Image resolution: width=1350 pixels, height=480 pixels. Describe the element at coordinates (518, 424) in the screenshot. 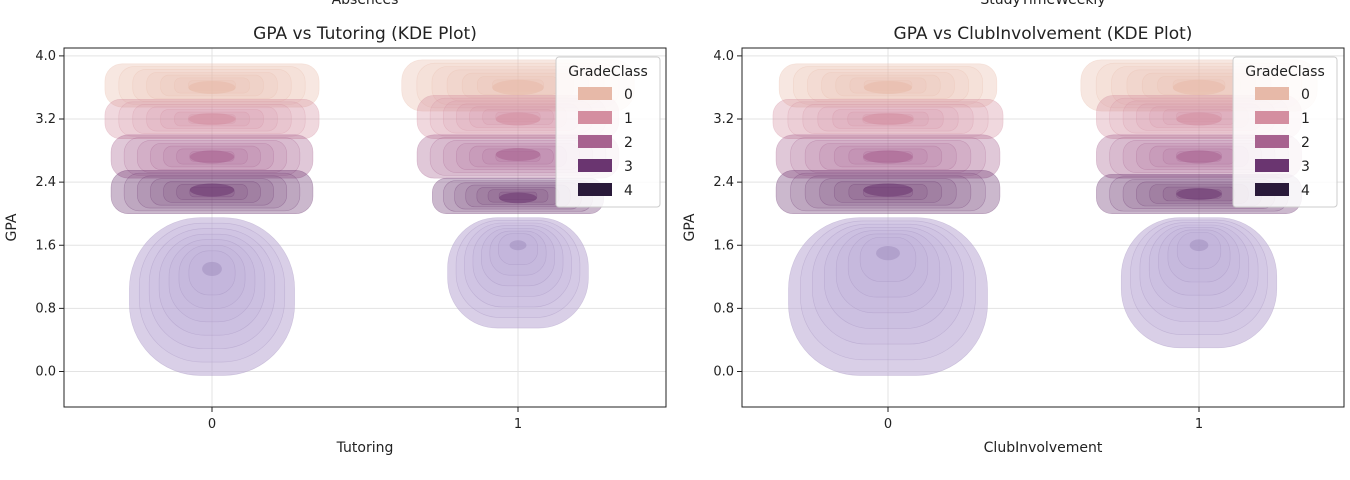

I see `x-tick-label: 1` at that location.